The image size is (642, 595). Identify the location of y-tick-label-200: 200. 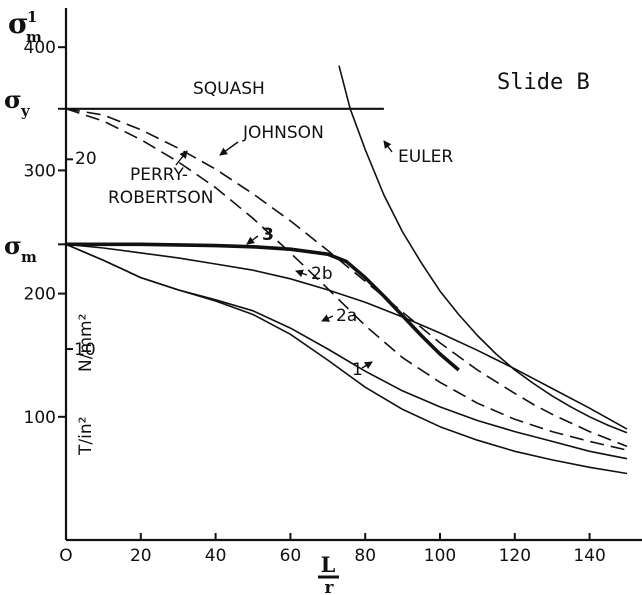
(40, 295).